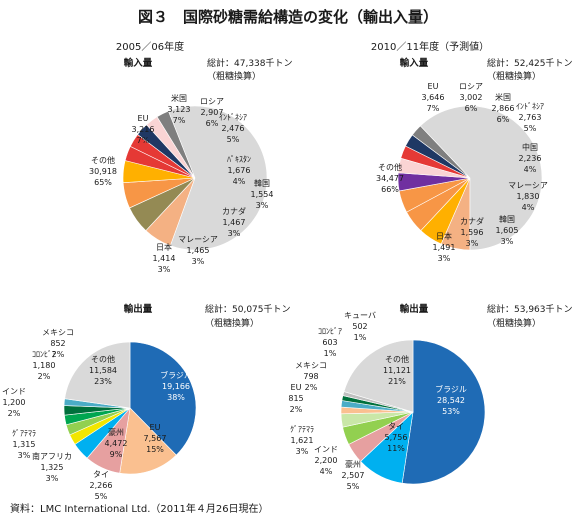  What do you see at coordinates (212, 112) in the screenshot?
I see `slice-label-slice-2: ロシア 2,907 6%` at bounding box center [212, 112].